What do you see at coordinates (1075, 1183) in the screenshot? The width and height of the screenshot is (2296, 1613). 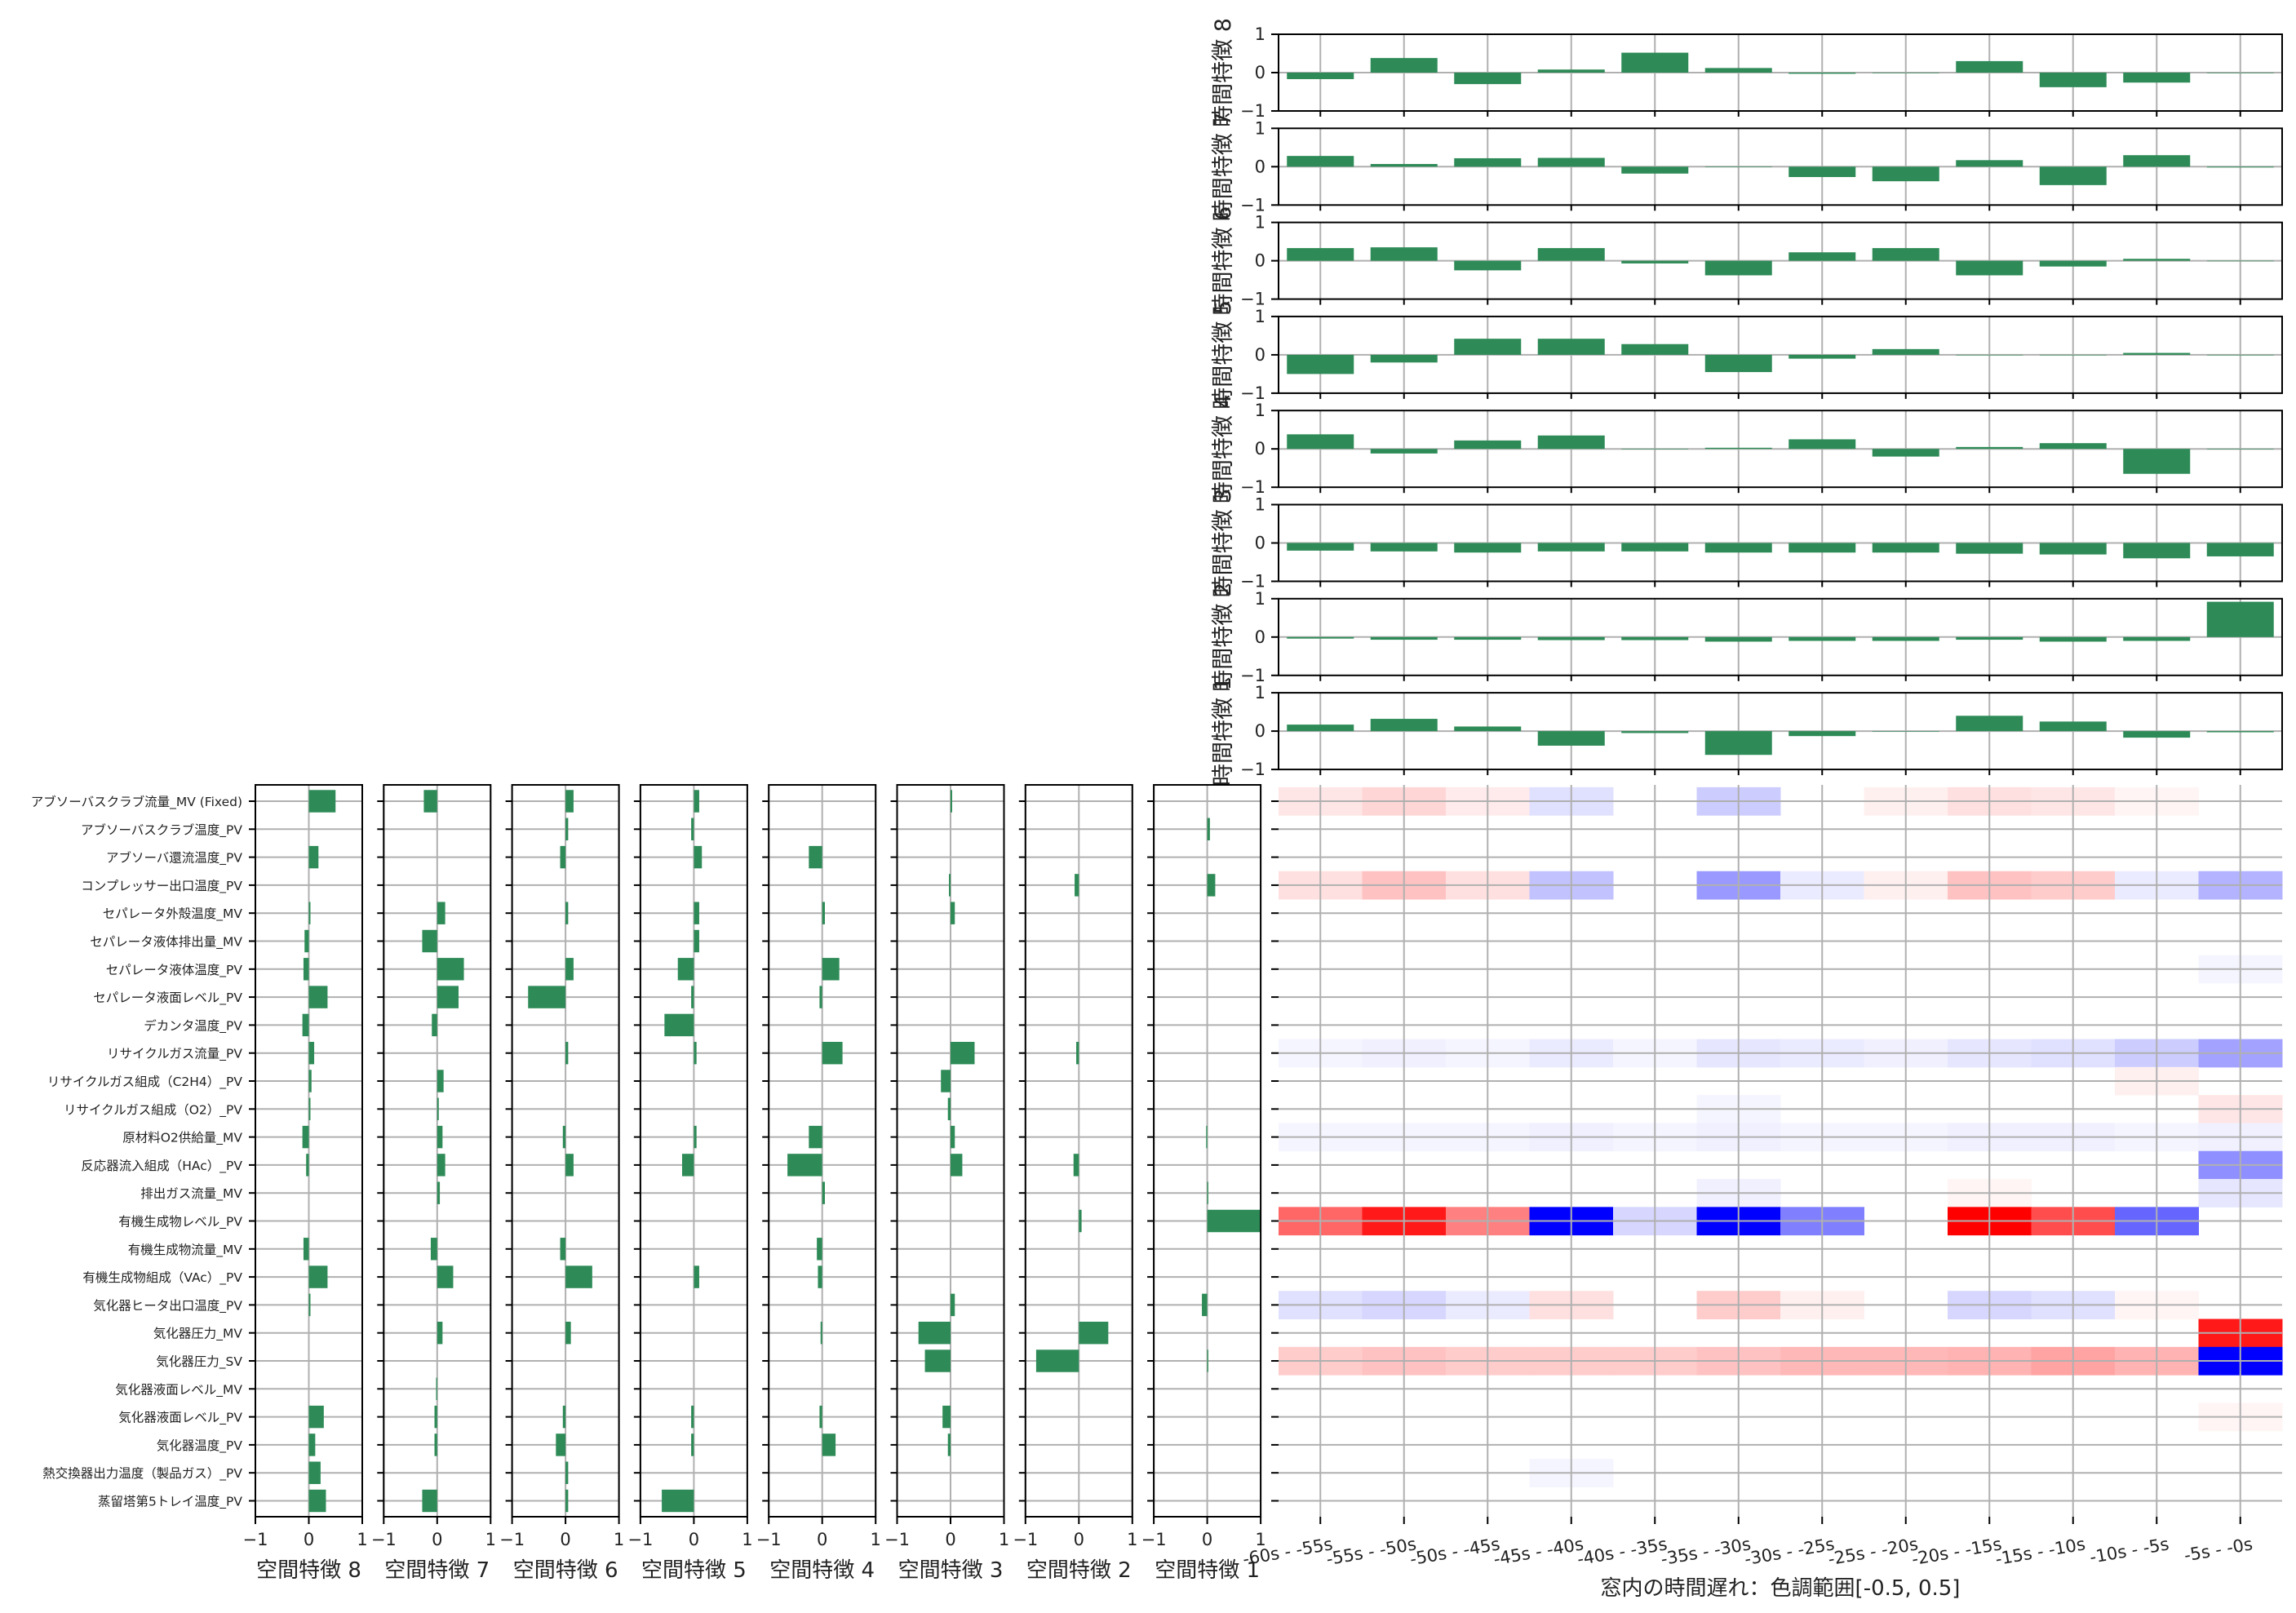 I see `spatial-panel-2: −1 0 1 空間特徴 2` at bounding box center [1075, 1183].